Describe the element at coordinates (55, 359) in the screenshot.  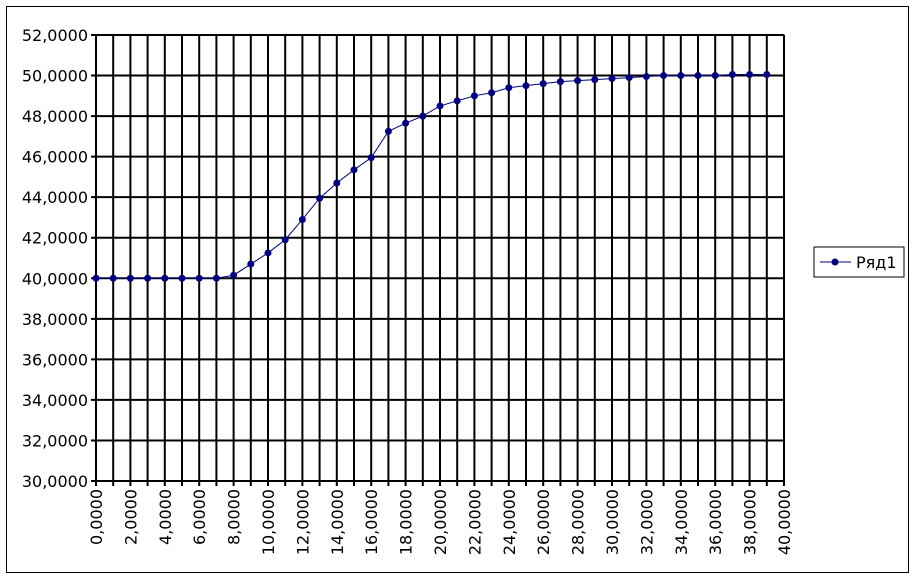
I see `y-tick-label: 36,0000` at that location.